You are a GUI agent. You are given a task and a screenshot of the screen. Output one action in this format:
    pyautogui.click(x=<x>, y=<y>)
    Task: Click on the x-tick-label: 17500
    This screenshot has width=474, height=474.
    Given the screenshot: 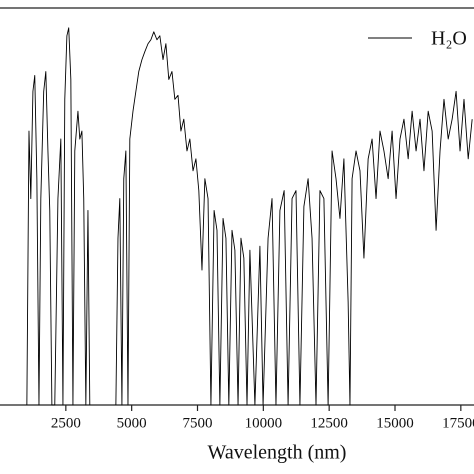 What is the action you would take?
    pyautogui.click(x=458, y=423)
    